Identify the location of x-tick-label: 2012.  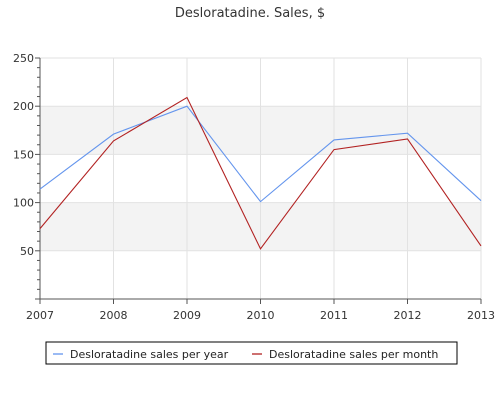
(408, 315).